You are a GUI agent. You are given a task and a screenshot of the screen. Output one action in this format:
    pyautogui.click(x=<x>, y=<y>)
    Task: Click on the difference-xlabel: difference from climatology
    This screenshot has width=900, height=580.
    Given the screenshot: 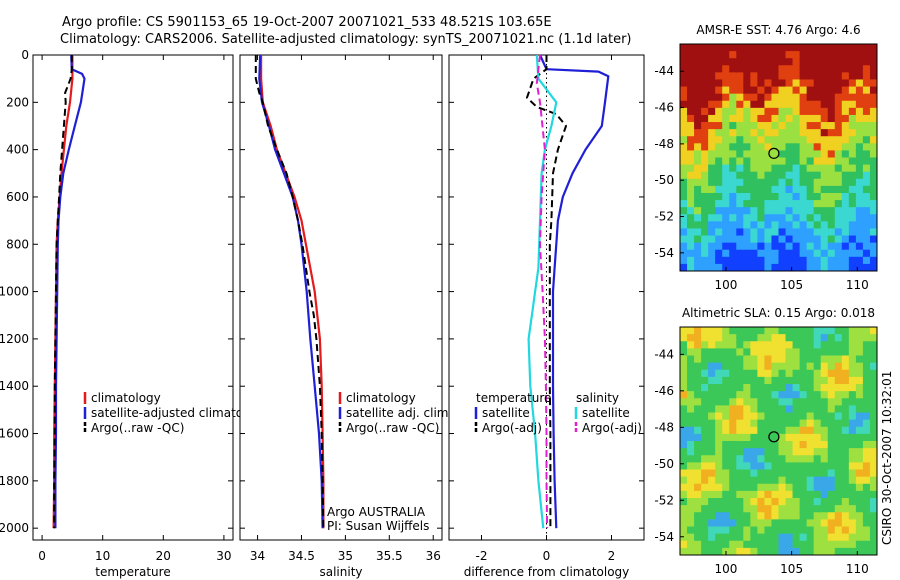 What is the action you would take?
    pyautogui.click(x=547, y=572)
    